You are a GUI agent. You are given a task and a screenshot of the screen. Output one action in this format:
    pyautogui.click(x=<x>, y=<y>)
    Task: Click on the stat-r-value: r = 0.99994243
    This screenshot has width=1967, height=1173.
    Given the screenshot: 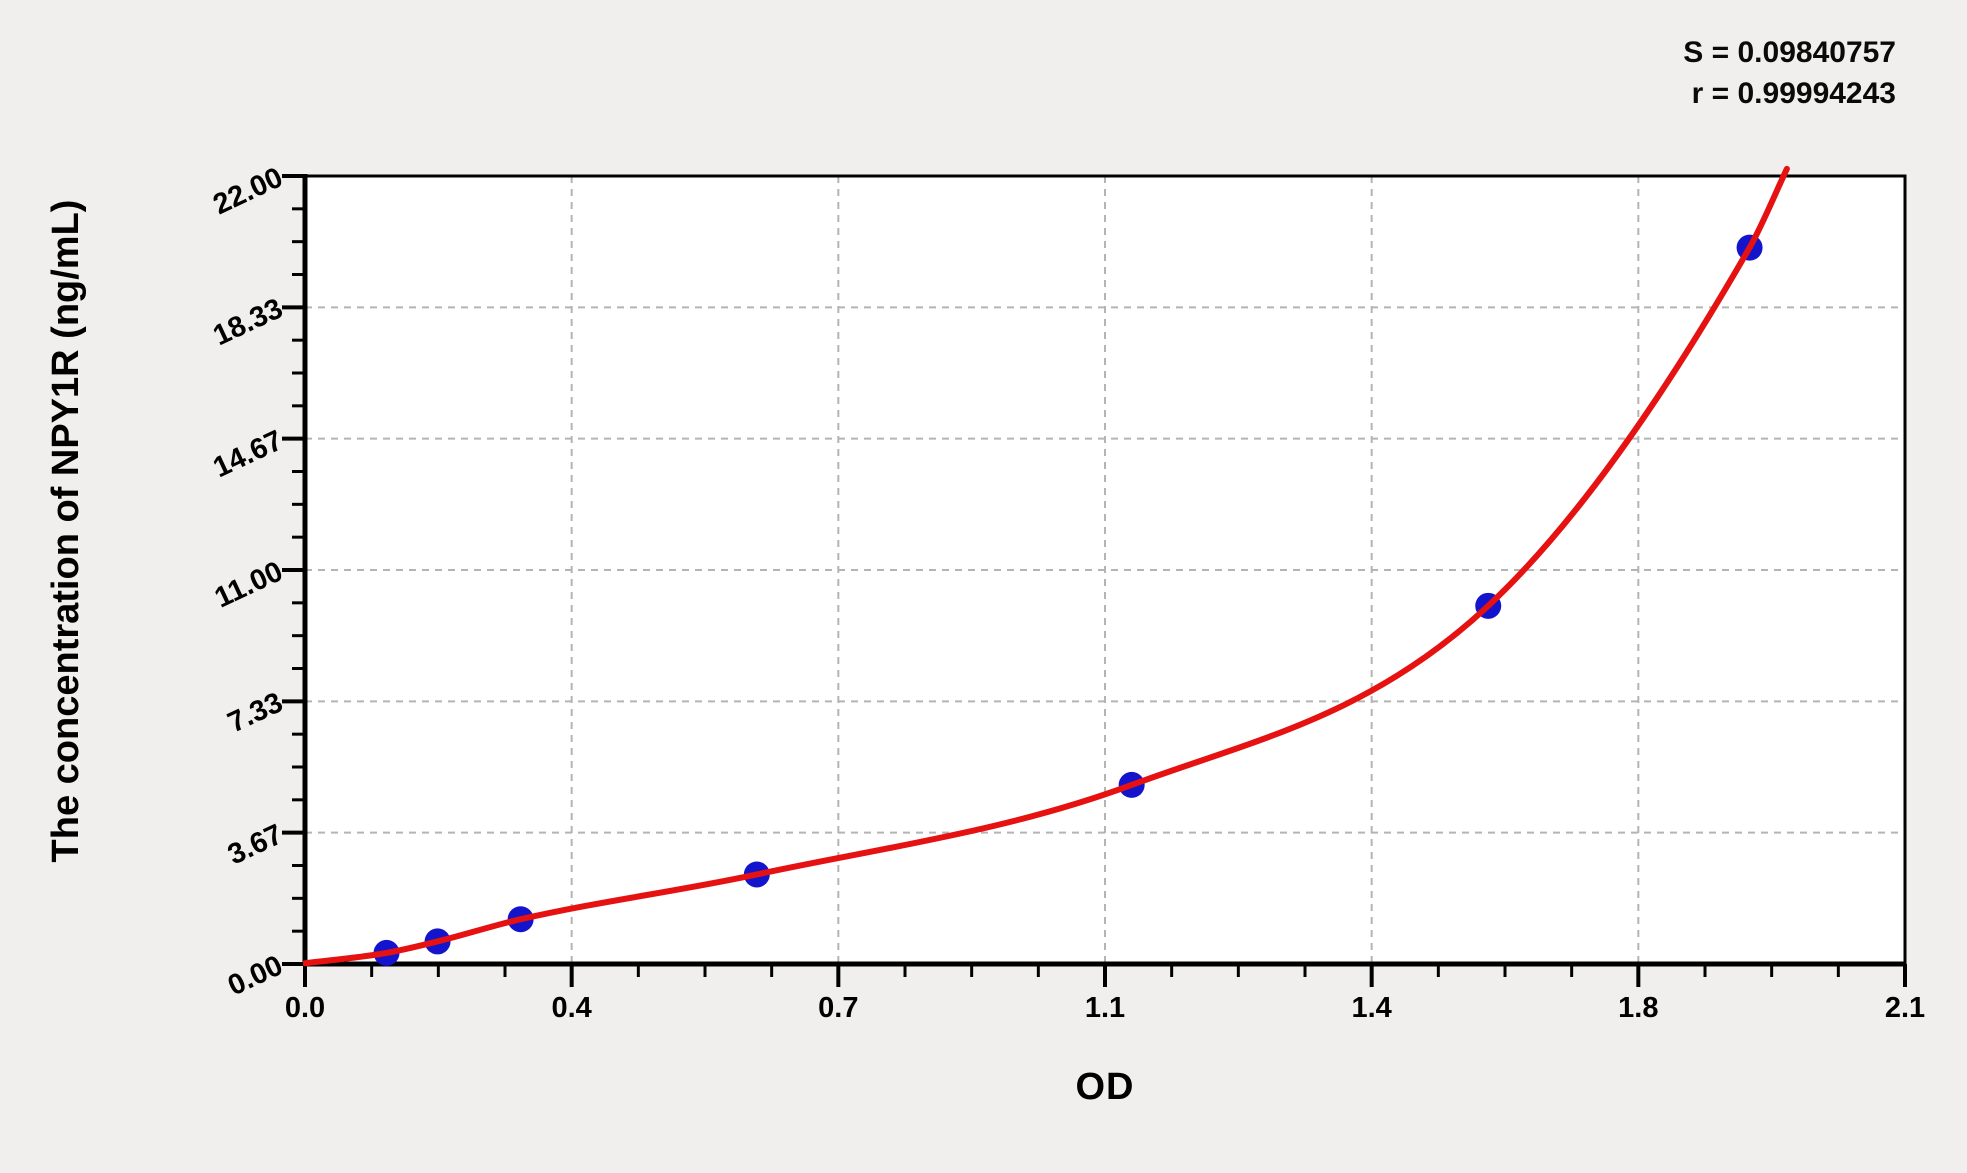 What is the action you would take?
    pyautogui.click(x=1793, y=93)
    